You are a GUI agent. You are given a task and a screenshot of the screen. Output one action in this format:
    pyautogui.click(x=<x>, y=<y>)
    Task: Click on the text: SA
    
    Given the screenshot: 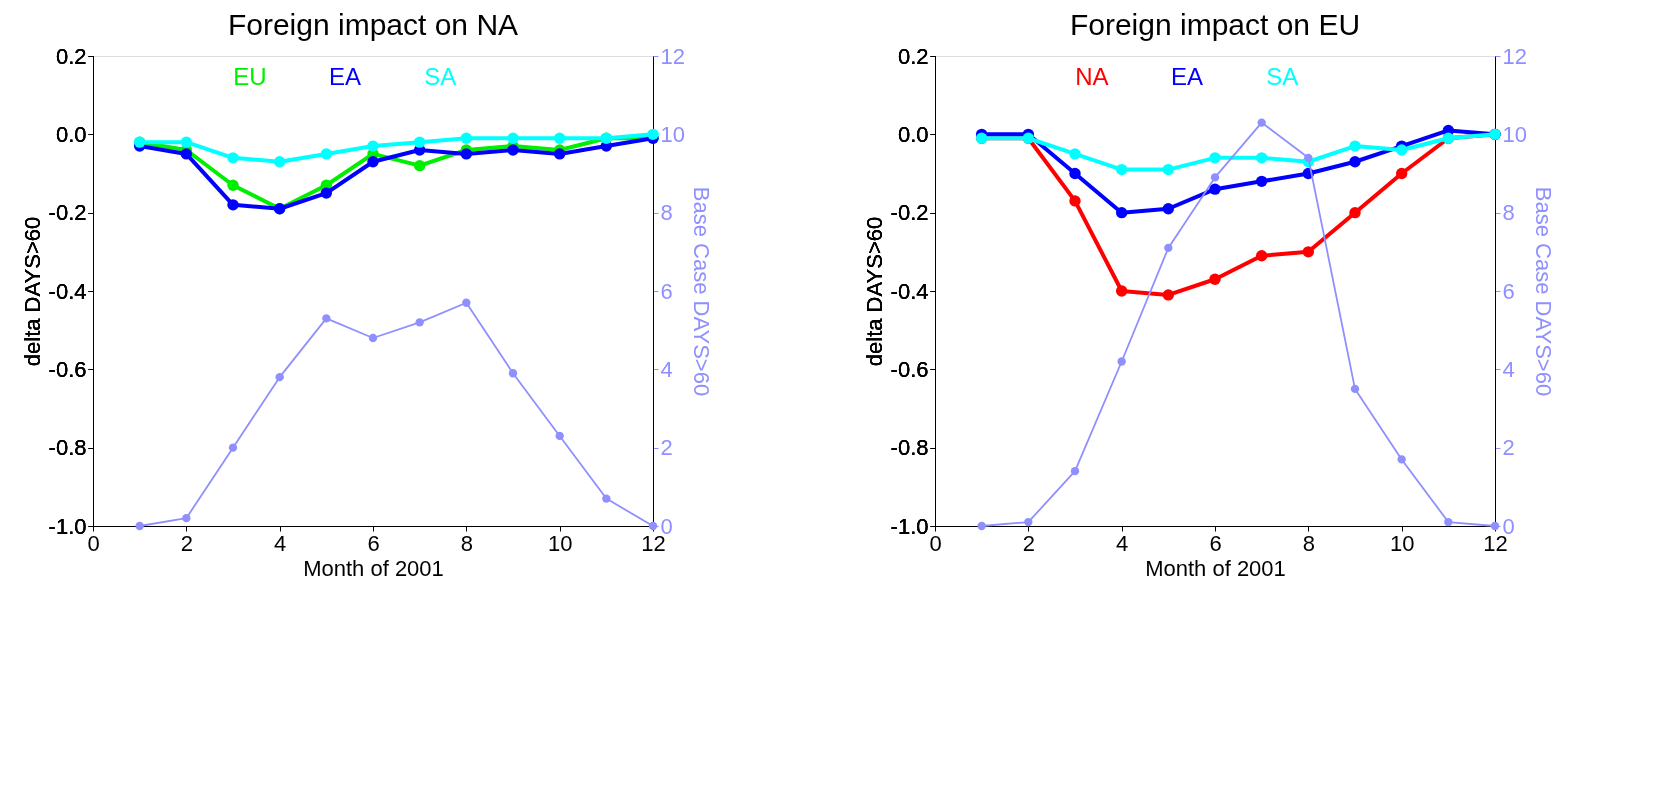 What is the action you would take?
    pyautogui.click(x=1282, y=76)
    